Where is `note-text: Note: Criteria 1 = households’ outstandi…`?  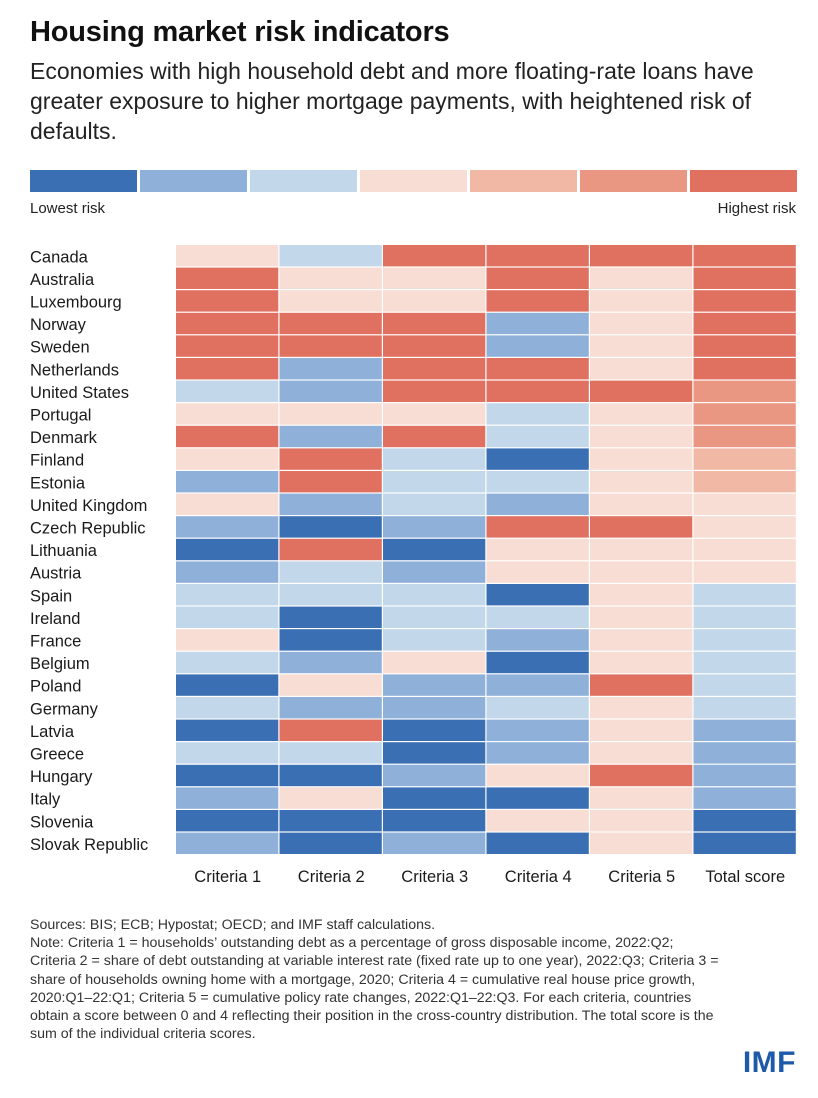
note-text: Note: Criteria 1 = households’ outstandi… is located at coordinates (374, 989).